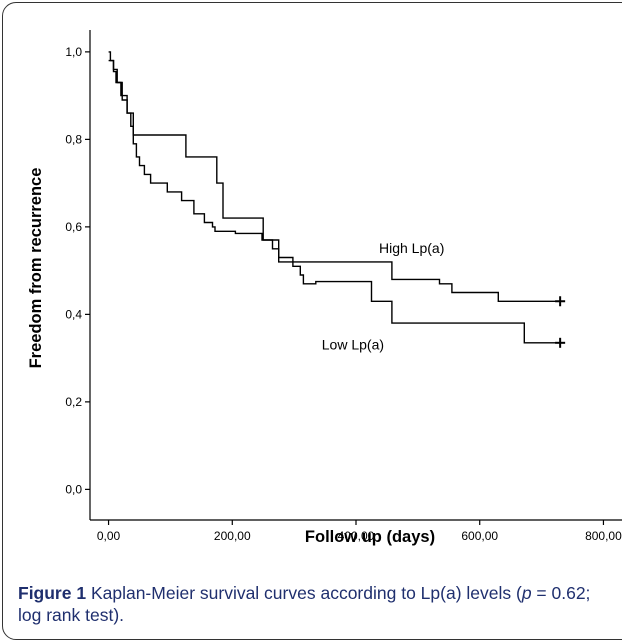 The image size is (622, 644). What do you see at coordinates (36, 268) in the screenshot?
I see `y-axis-label: Freedom from recurrence` at bounding box center [36, 268].